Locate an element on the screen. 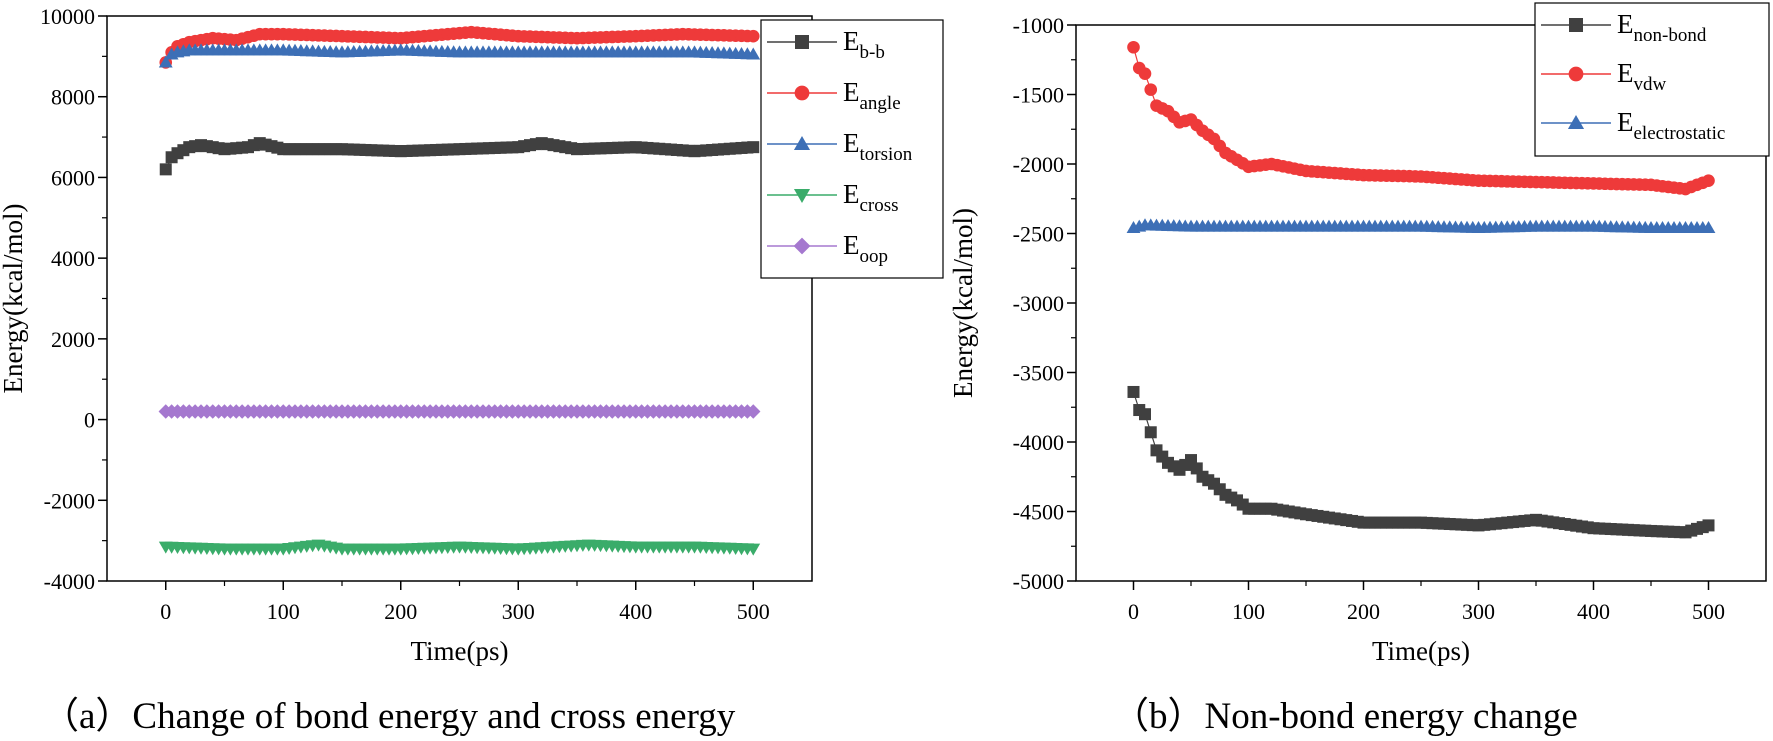 This screenshot has height=741, width=1773. series-oop is located at coordinates (459, 411).